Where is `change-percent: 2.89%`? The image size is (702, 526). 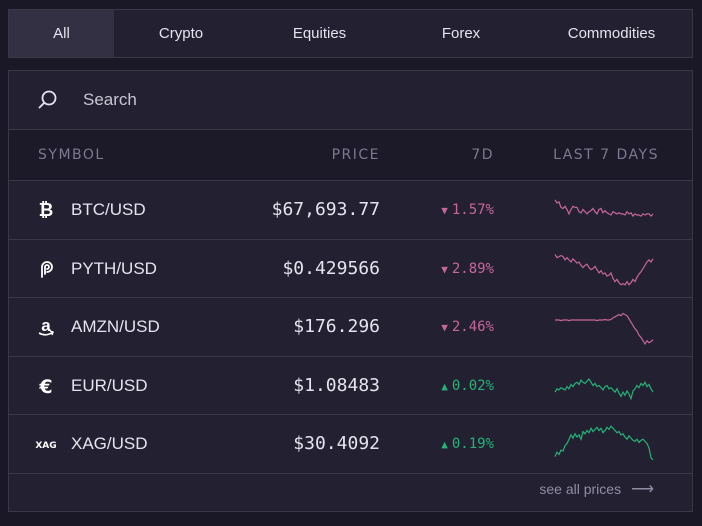 change-percent: 2.89% is located at coordinates (472, 268).